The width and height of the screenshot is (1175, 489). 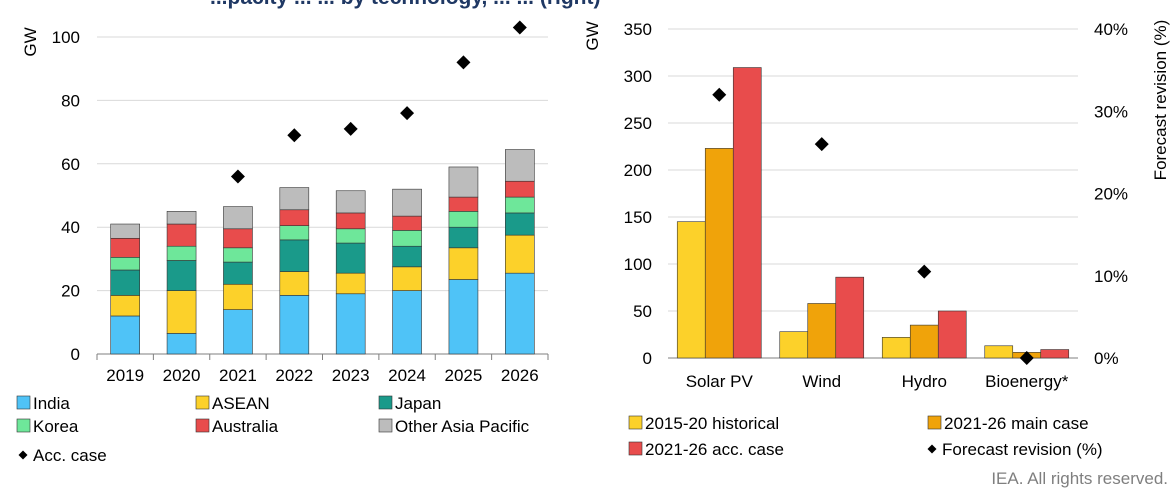 What do you see at coordinates (932, 449) in the screenshot?
I see `legend-marker-forecast-revision` at bounding box center [932, 449].